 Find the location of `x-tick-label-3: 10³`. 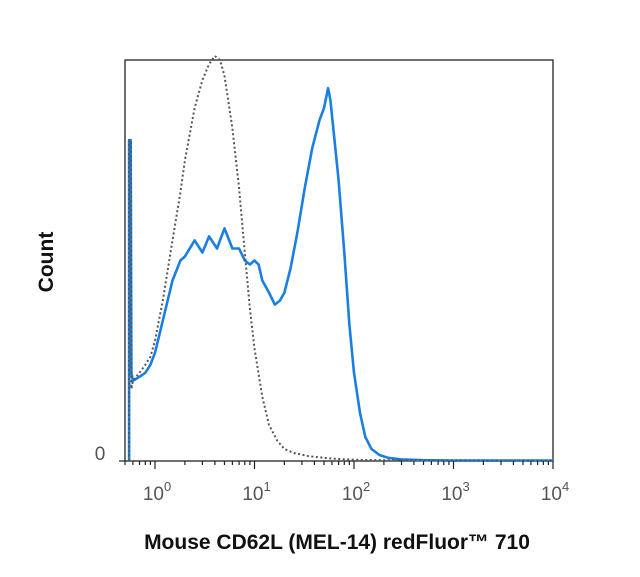

x-tick-label-3: 10³ is located at coordinates (455, 492).